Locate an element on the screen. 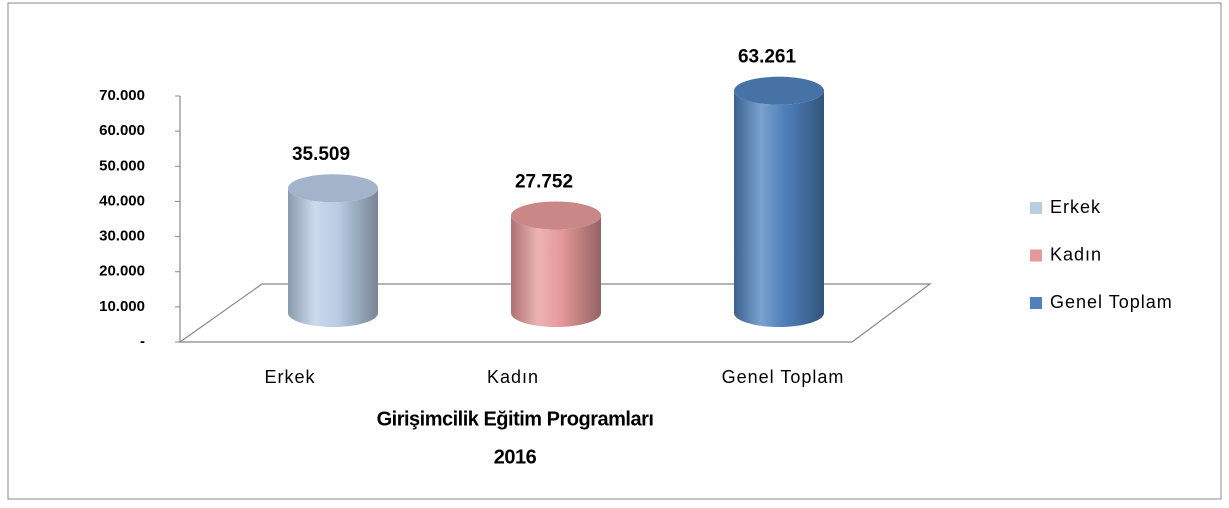  value-label: 63.261 is located at coordinates (767, 57).